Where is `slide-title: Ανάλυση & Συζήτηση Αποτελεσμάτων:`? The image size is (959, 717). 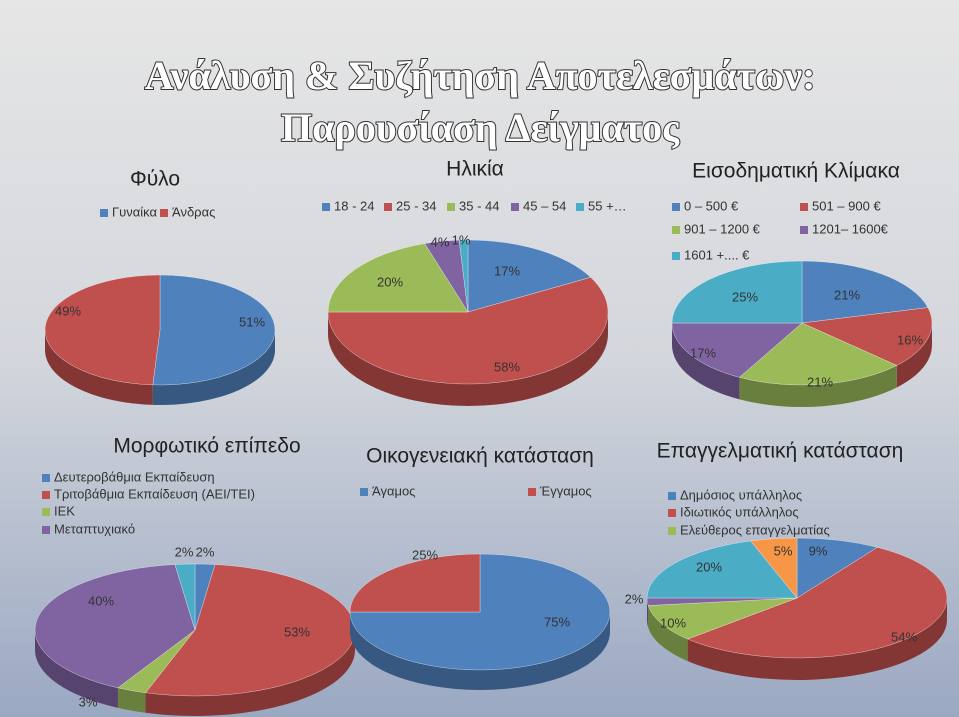 slide-title: Ανάλυση & Συζήτηση Αποτελεσμάτων: is located at coordinates (480, 75).